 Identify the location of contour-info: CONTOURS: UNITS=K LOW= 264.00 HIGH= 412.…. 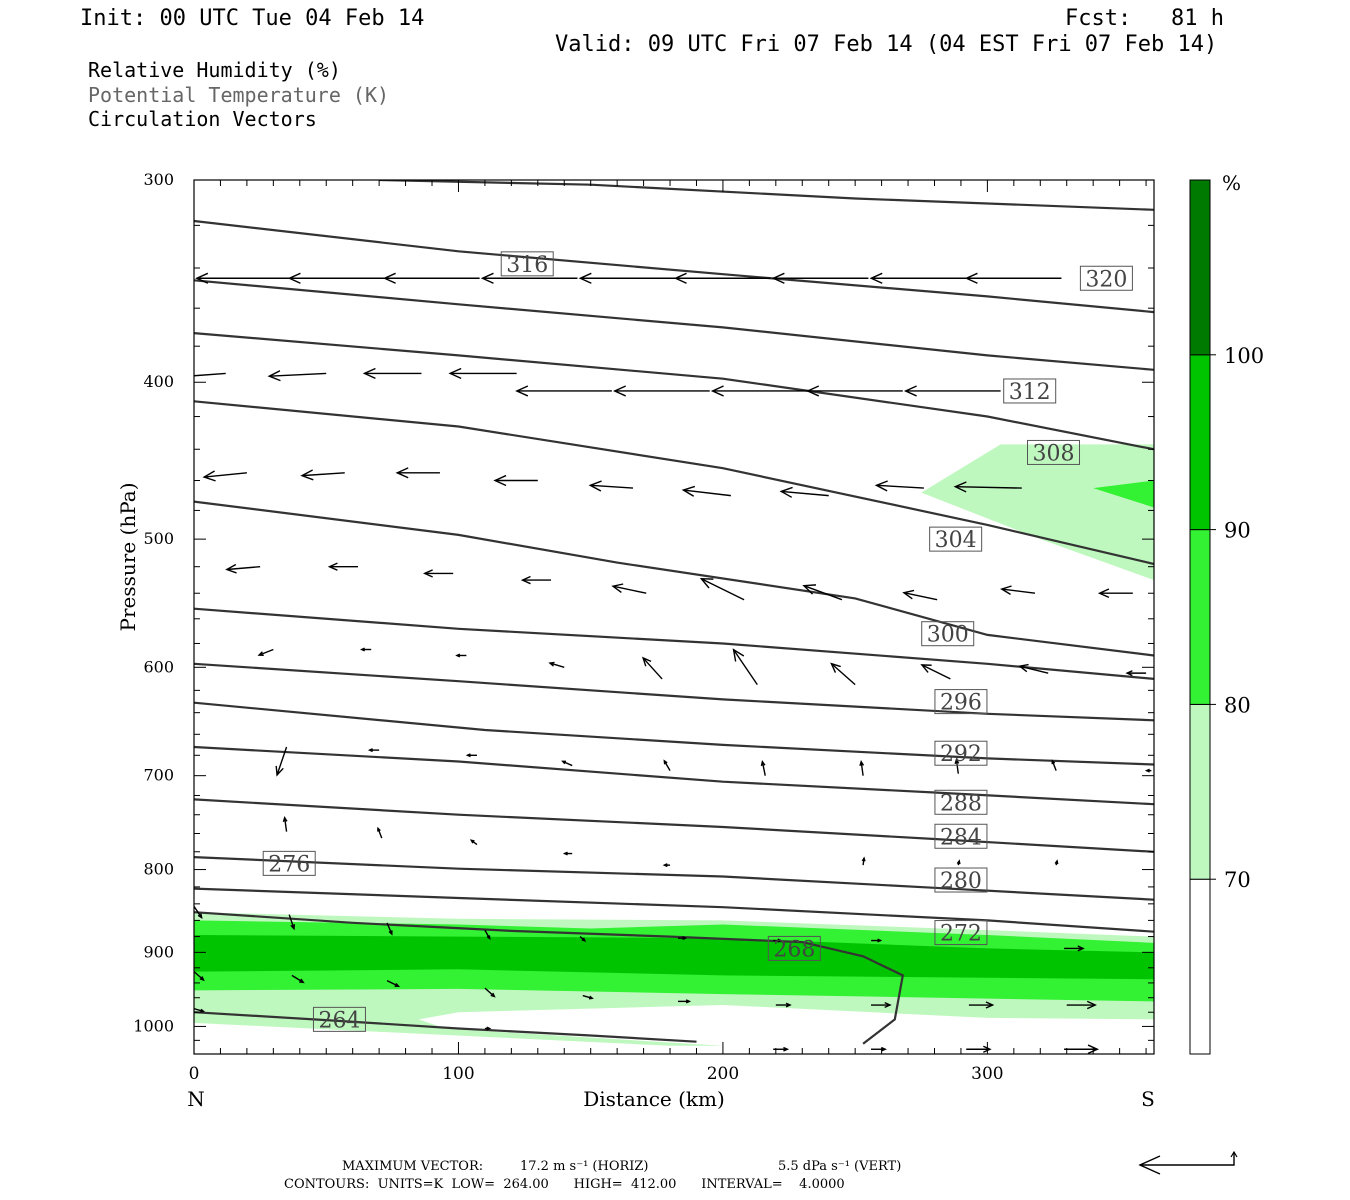
(564, 1184).